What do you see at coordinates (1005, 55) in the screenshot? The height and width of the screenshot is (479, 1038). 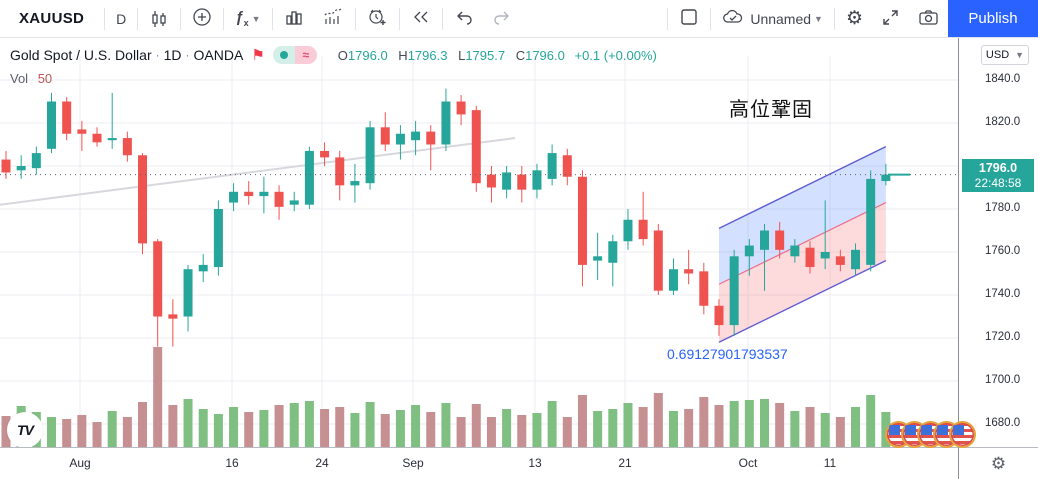 I see `currency-toggle-button: USD ▼` at bounding box center [1005, 55].